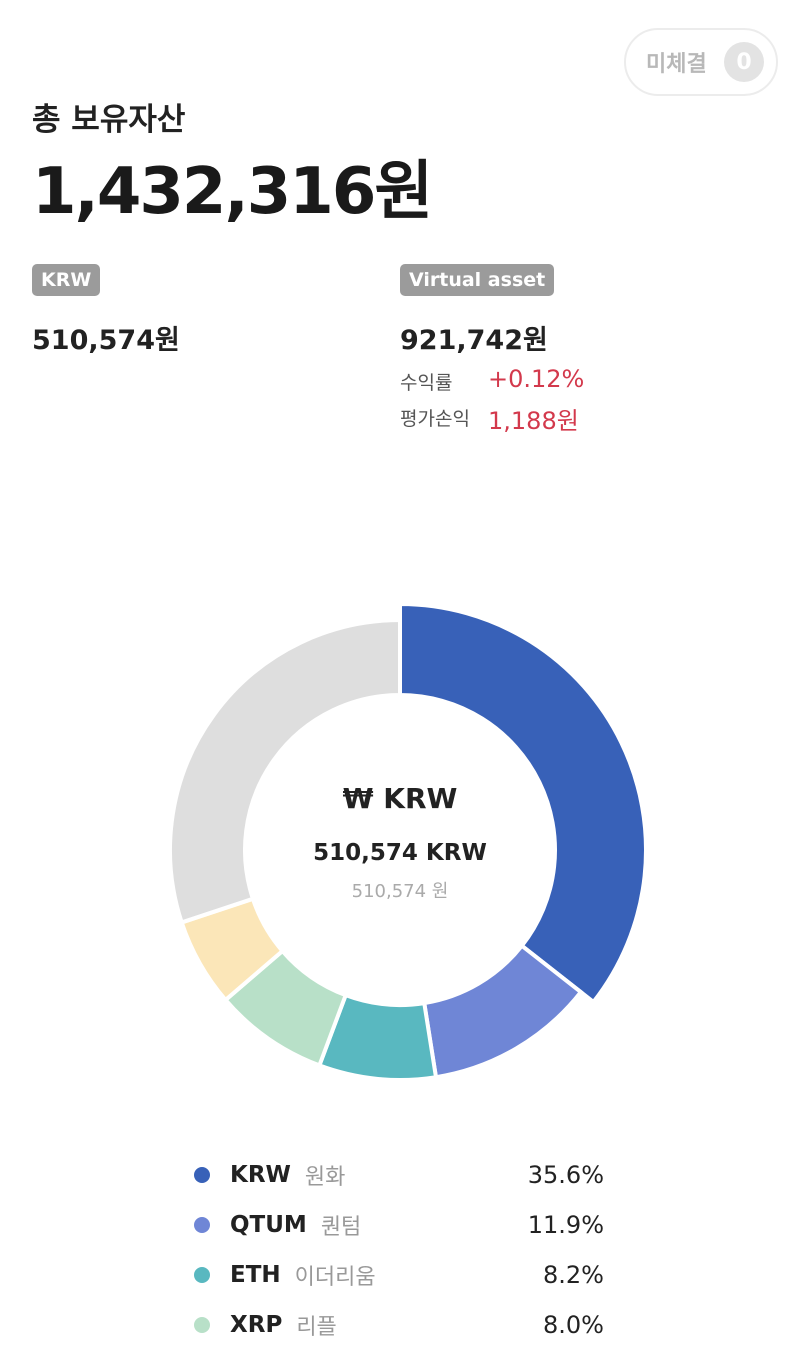 This screenshot has width=800, height=1348. Describe the element at coordinates (426, 383) in the screenshot. I see `return-rate-label: 수익률` at that location.